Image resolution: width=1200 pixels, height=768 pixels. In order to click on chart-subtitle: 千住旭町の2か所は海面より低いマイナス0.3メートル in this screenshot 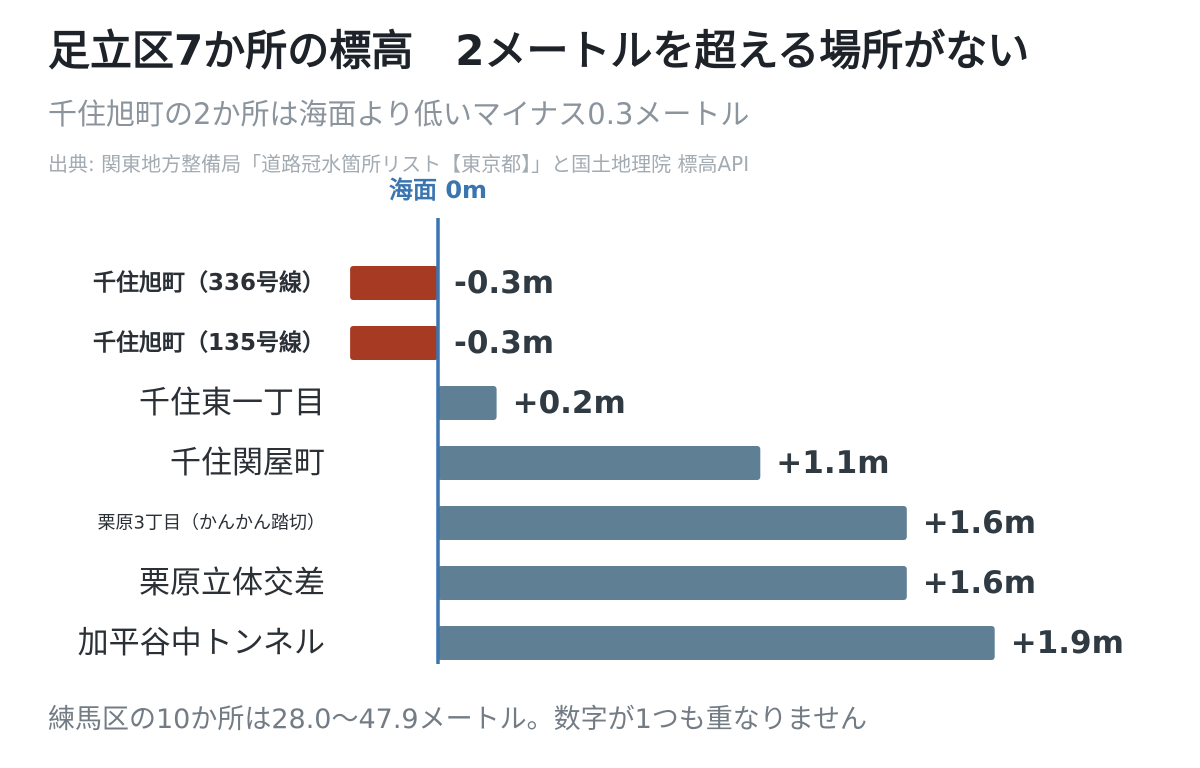, I will do `click(399, 114)`.